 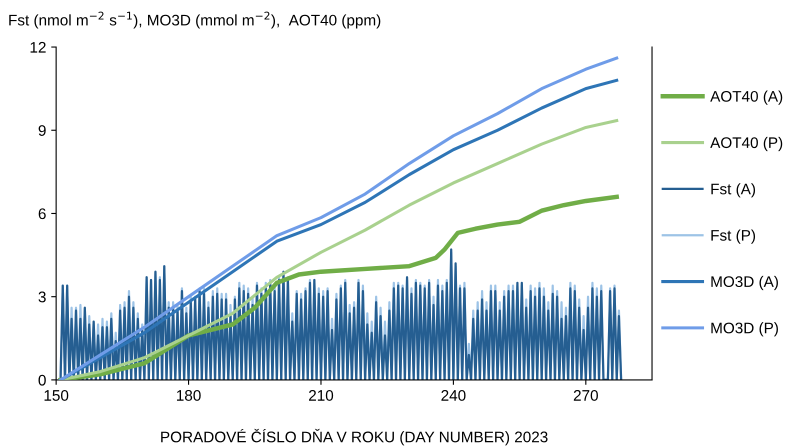 What do you see at coordinates (56, 395) in the screenshot?
I see `x-tick-label: 150` at bounding box center [56, 395].